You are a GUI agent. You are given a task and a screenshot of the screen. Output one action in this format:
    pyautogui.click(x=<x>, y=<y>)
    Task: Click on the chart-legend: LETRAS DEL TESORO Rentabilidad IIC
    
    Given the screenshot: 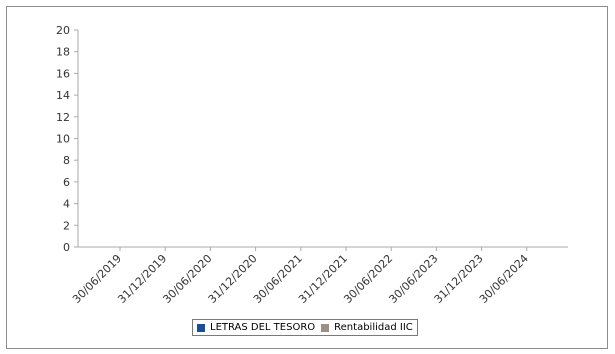 What is the action you would take?
    pyautogui.click(x=305, y=327)
    